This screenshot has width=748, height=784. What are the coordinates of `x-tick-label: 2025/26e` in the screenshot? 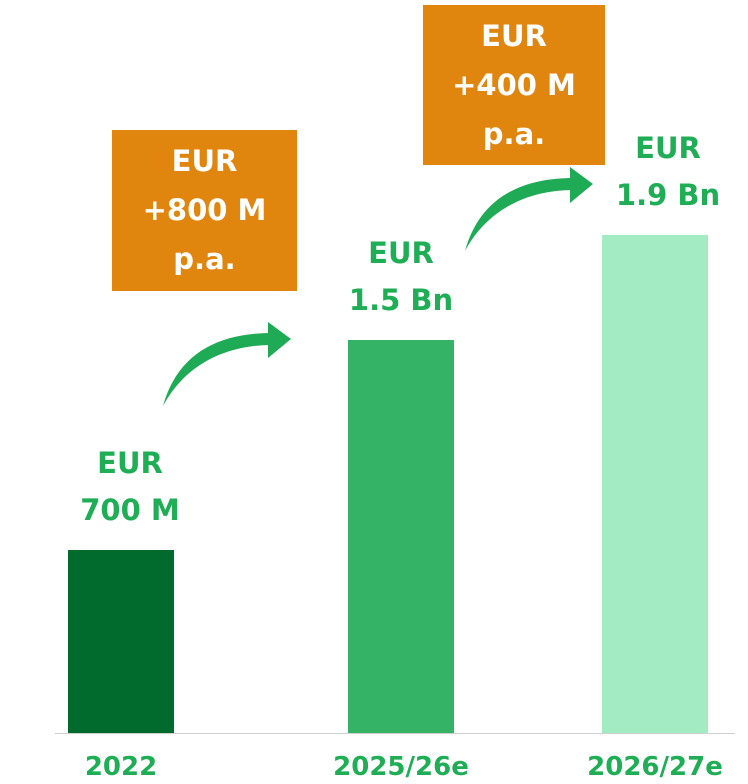 It's located at (401, 767).